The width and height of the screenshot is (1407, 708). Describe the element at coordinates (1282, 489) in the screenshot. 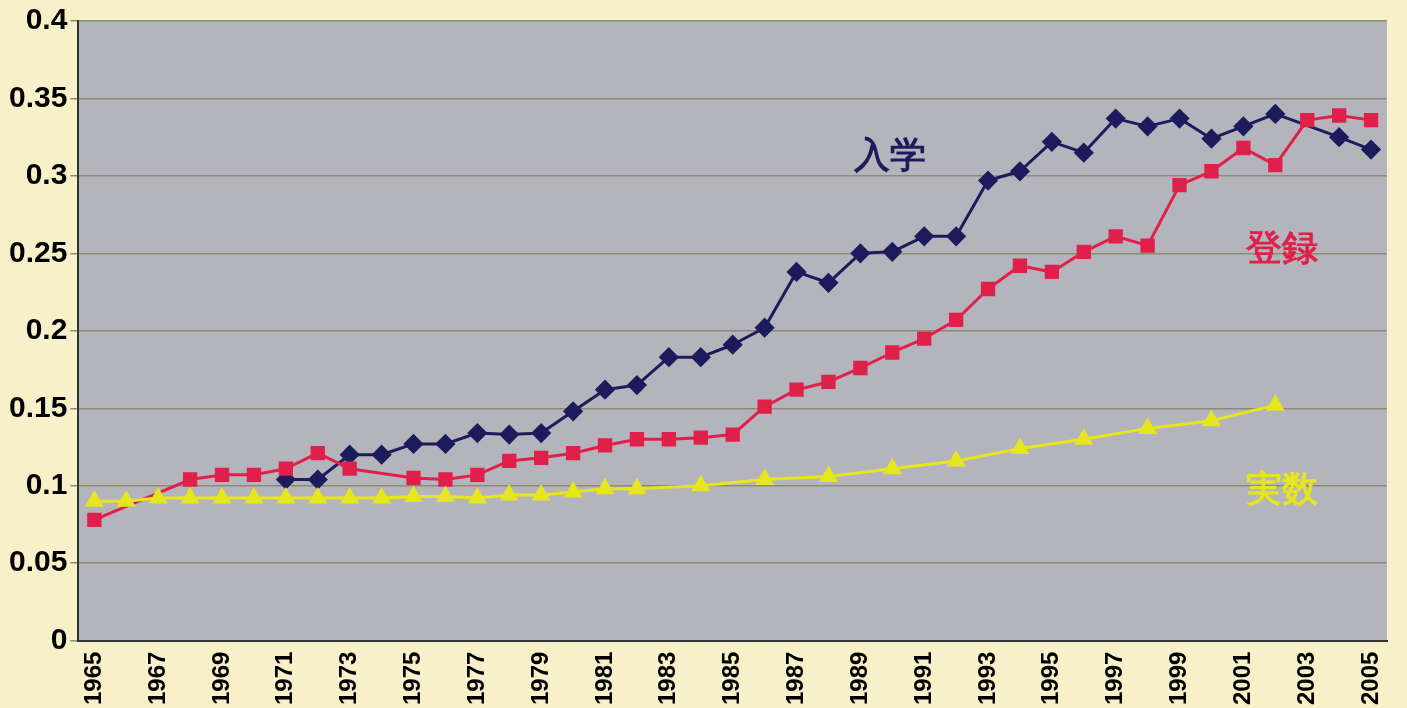

I see `series-label: 実数` at that location.